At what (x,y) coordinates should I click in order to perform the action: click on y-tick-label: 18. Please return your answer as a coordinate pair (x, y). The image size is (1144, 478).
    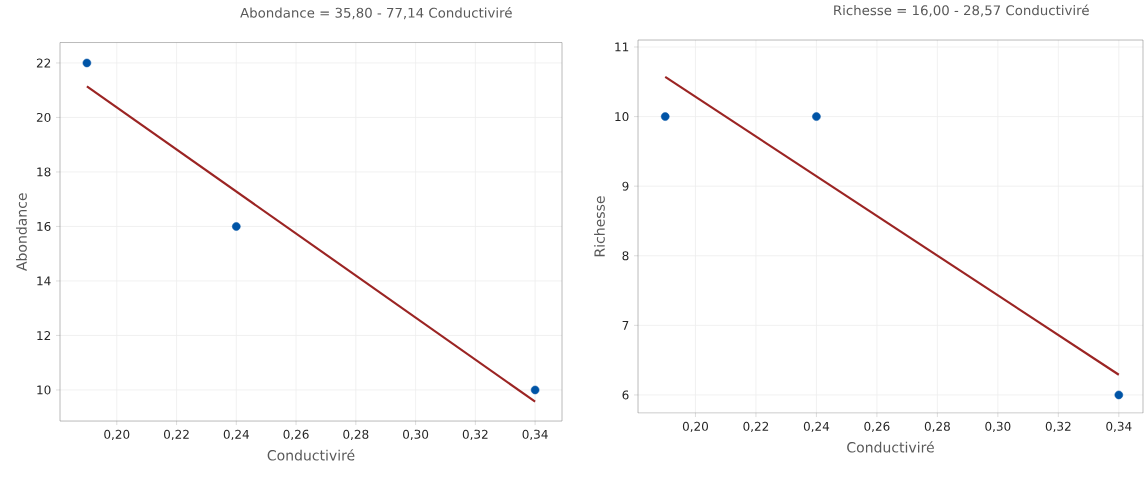
    Looking at the image, I should click on (44, 172).